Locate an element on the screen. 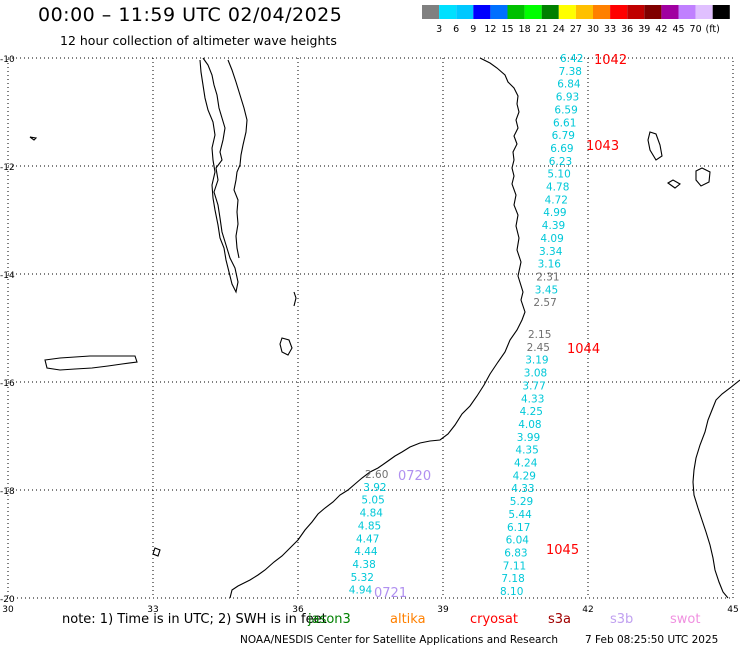 This screenshot has width=740, height=650. wave-height-value: 4.38 is located at coordinates (363, 565).